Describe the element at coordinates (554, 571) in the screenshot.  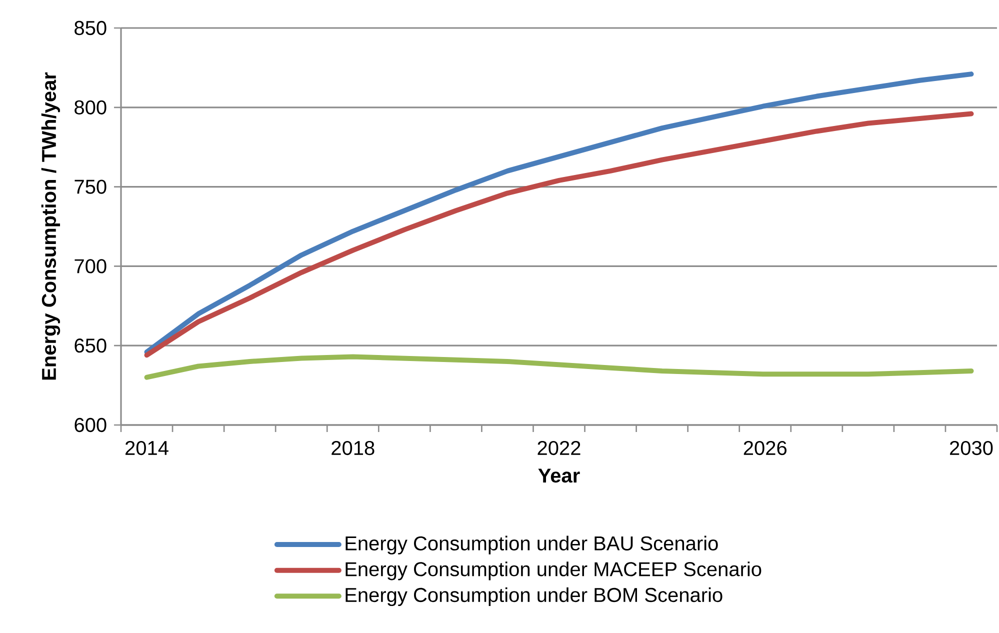
I see `legend-label: Energy Consumption under MACEEP Scenario` at that location.